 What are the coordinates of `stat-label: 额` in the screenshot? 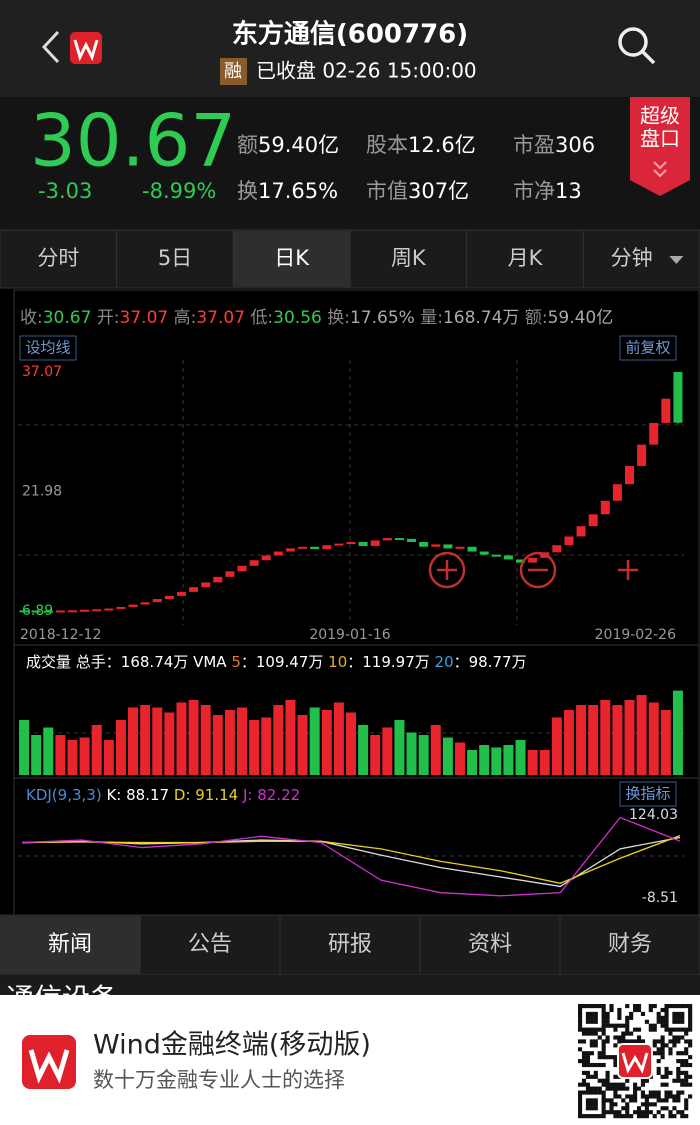 It's located at (247, 145).